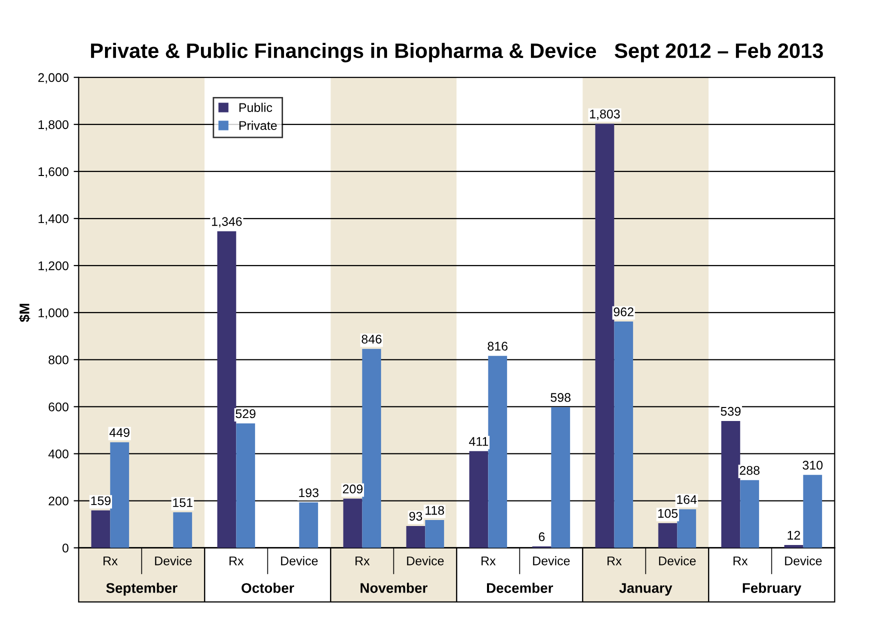 This screenshot has height=619, width=874. Describe the element at coordinates (478, 441) in the screenshot. I see `data-label: 411` at that location.